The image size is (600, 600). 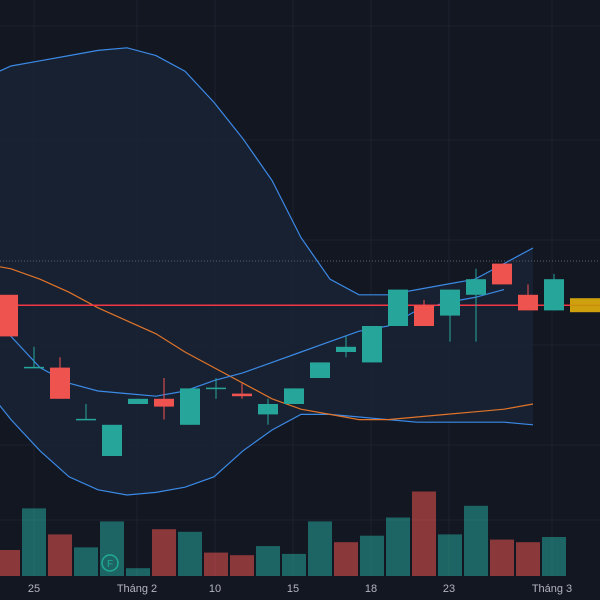 What do you see at coordinates (300, 589) in the screenshot?
I see `time-axis: 25 Tháng 2 10 15 18 23 Tháng 3` at bounding box center [300, 589].